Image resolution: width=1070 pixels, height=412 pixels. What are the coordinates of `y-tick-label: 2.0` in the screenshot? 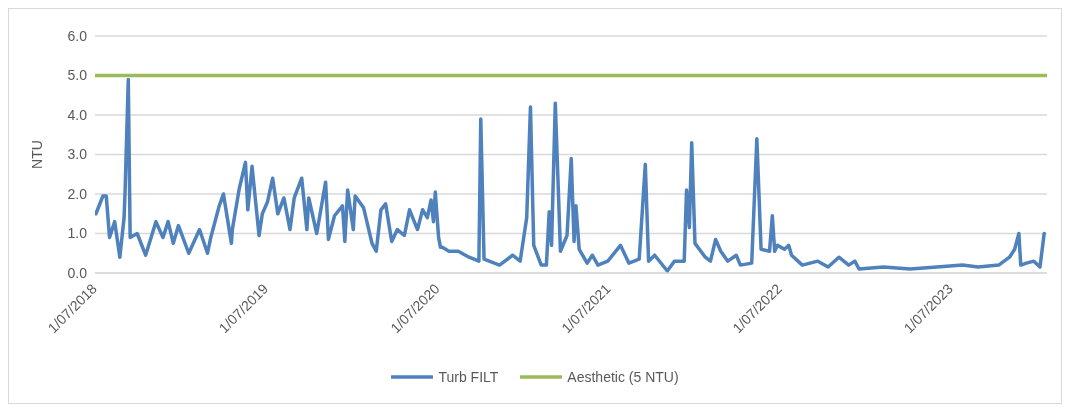 It's located at (77, 193).